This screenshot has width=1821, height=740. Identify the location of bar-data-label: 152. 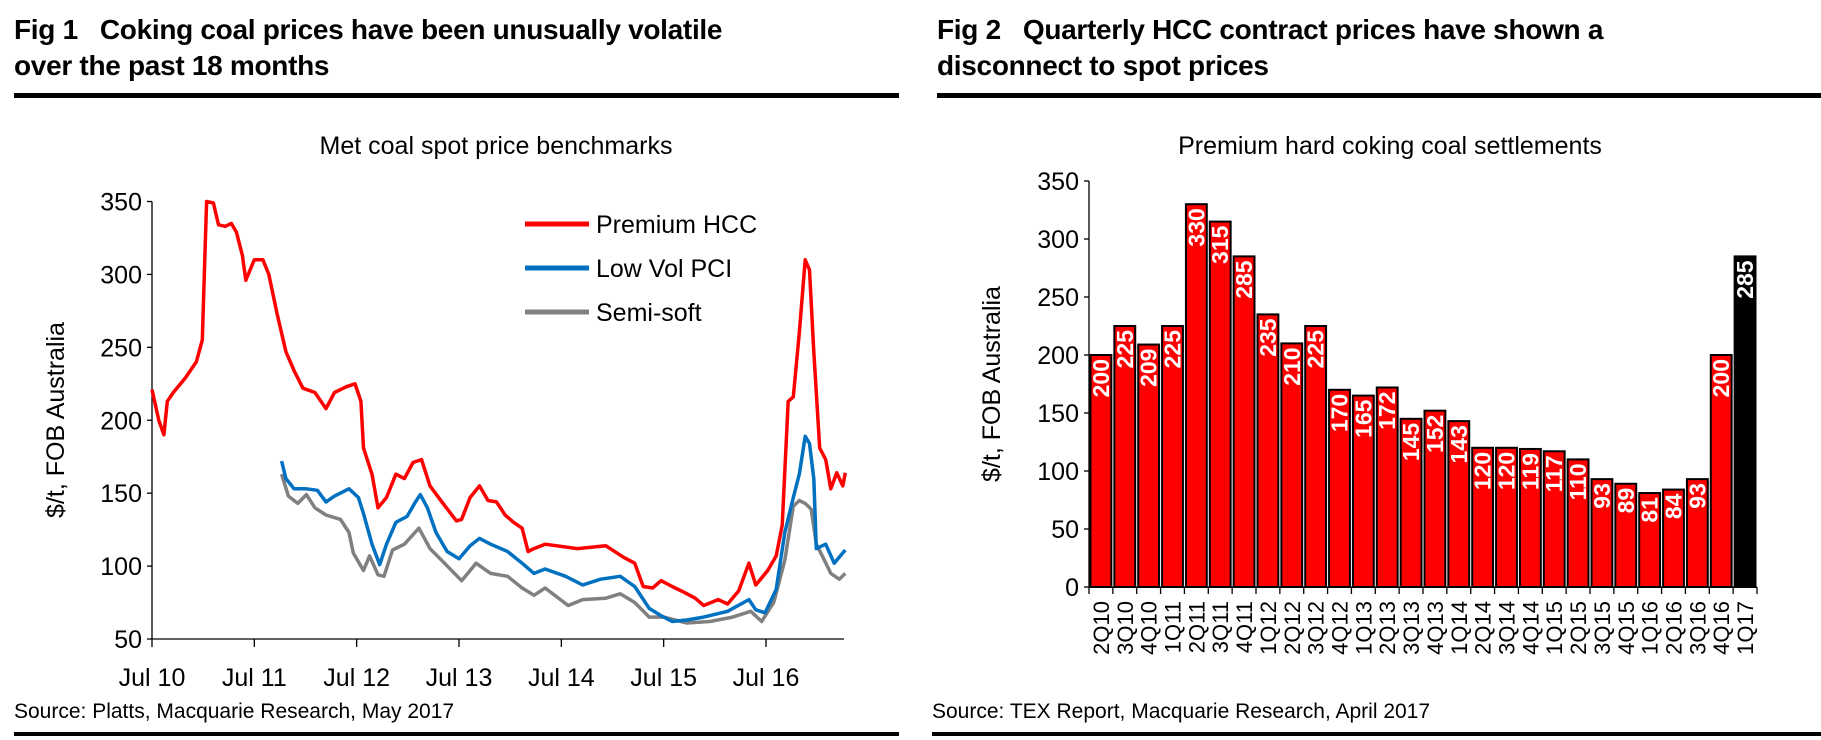
(1435, 434).